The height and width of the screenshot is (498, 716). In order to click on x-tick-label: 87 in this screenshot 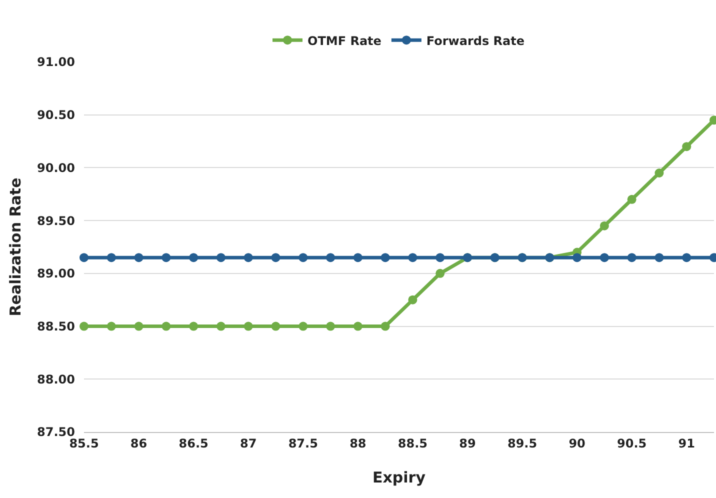, I will do `click(248, 443)`.